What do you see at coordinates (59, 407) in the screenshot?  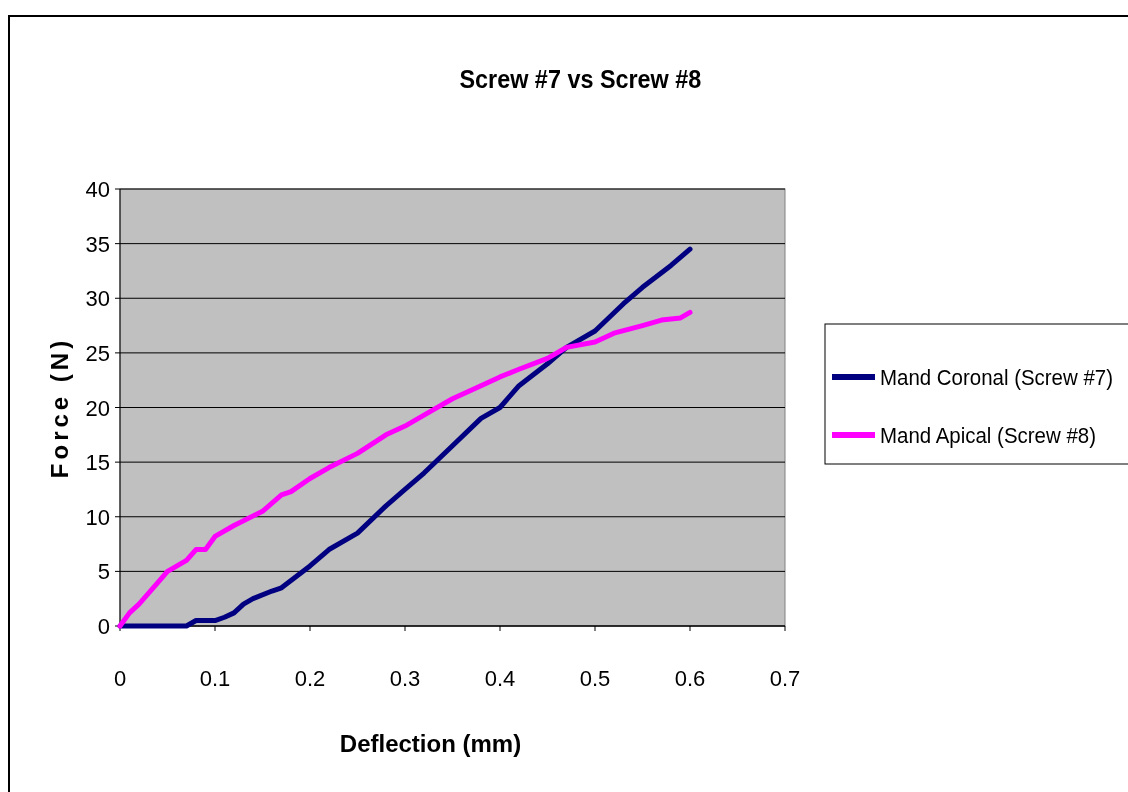 I see `y-axis-title: Force (N)` at bounding box center [59, 407].